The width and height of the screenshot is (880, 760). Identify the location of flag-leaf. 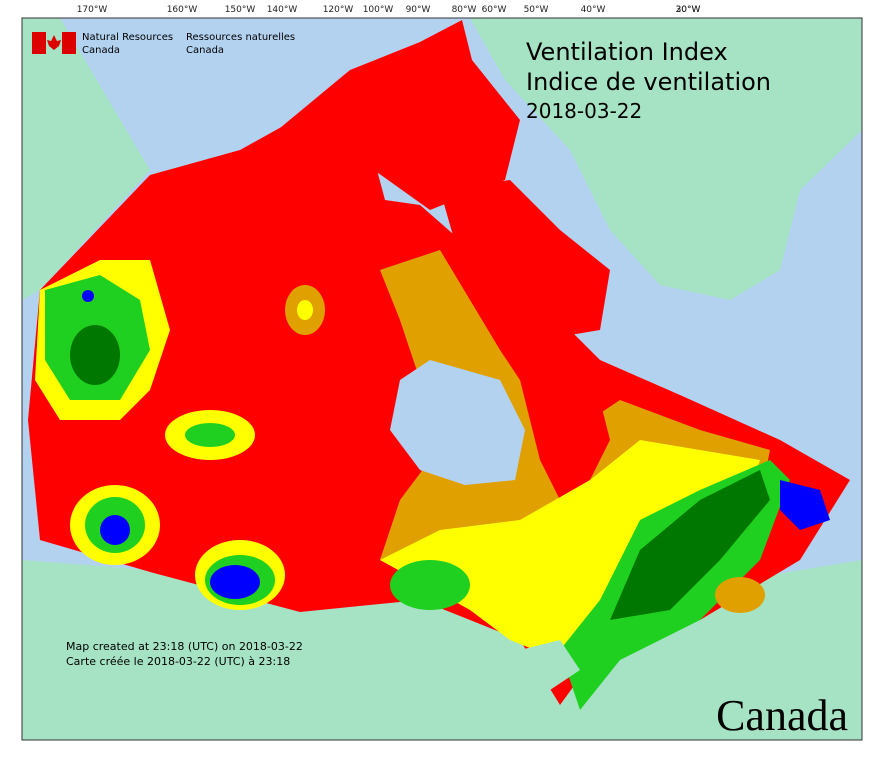
(54, 42).